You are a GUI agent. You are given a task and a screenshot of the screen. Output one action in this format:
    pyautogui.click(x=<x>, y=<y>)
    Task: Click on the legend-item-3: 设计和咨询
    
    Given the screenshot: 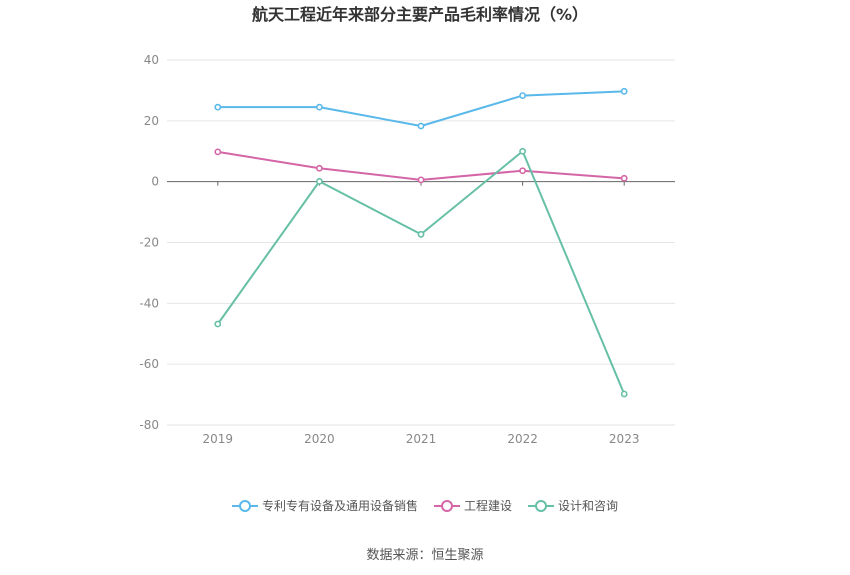 What is the action you would take?
    pyautogui.click(x=573, y=505)
    